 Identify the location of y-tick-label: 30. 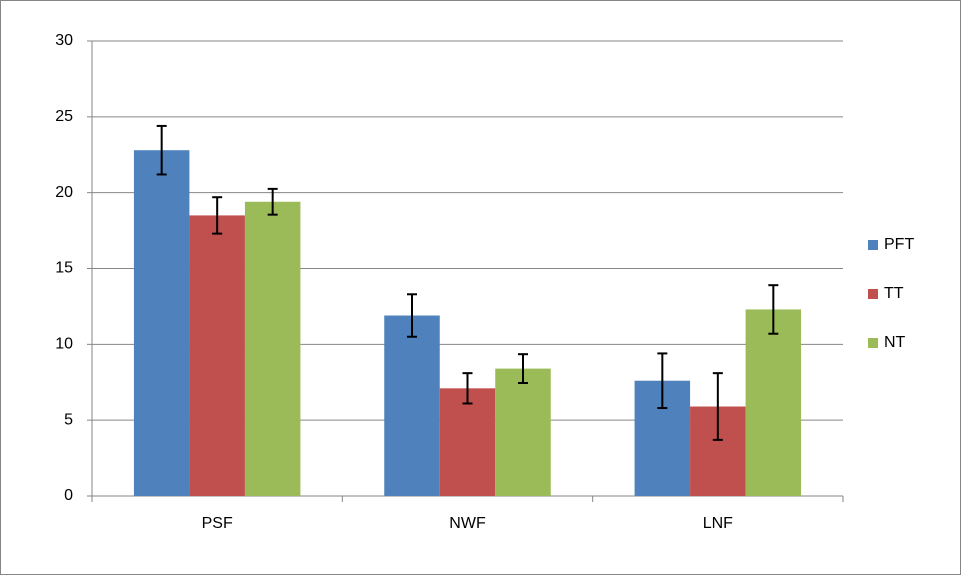
(64, 40).